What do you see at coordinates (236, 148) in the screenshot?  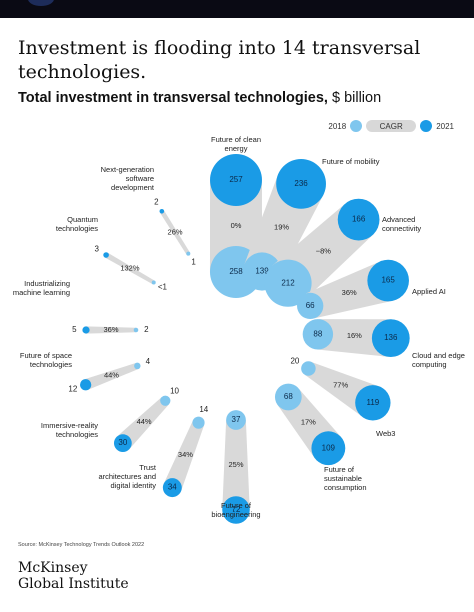 I see `category-name-label: energy` at bounding box center [236, 148].